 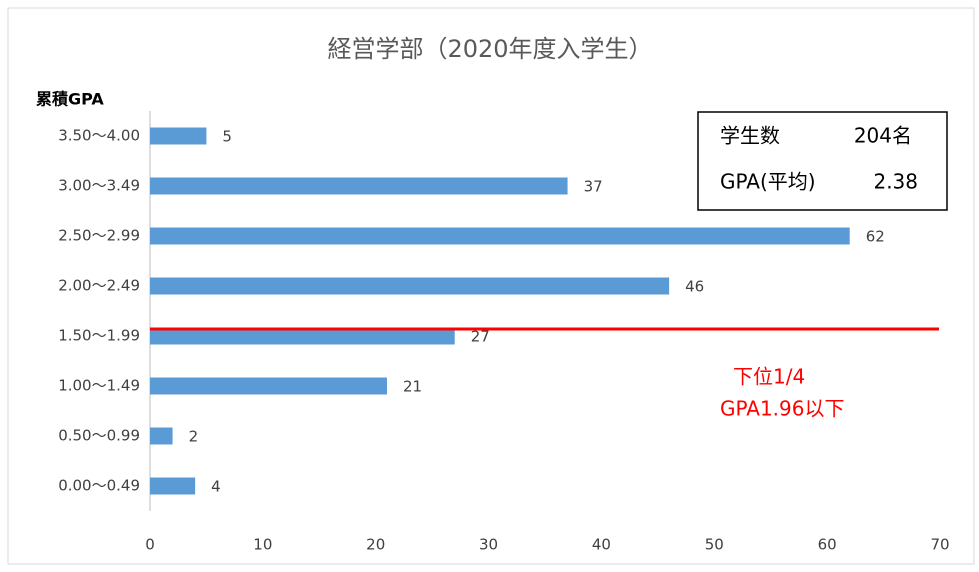 I want to click on value-label: 4, so click(x=216, y=487).